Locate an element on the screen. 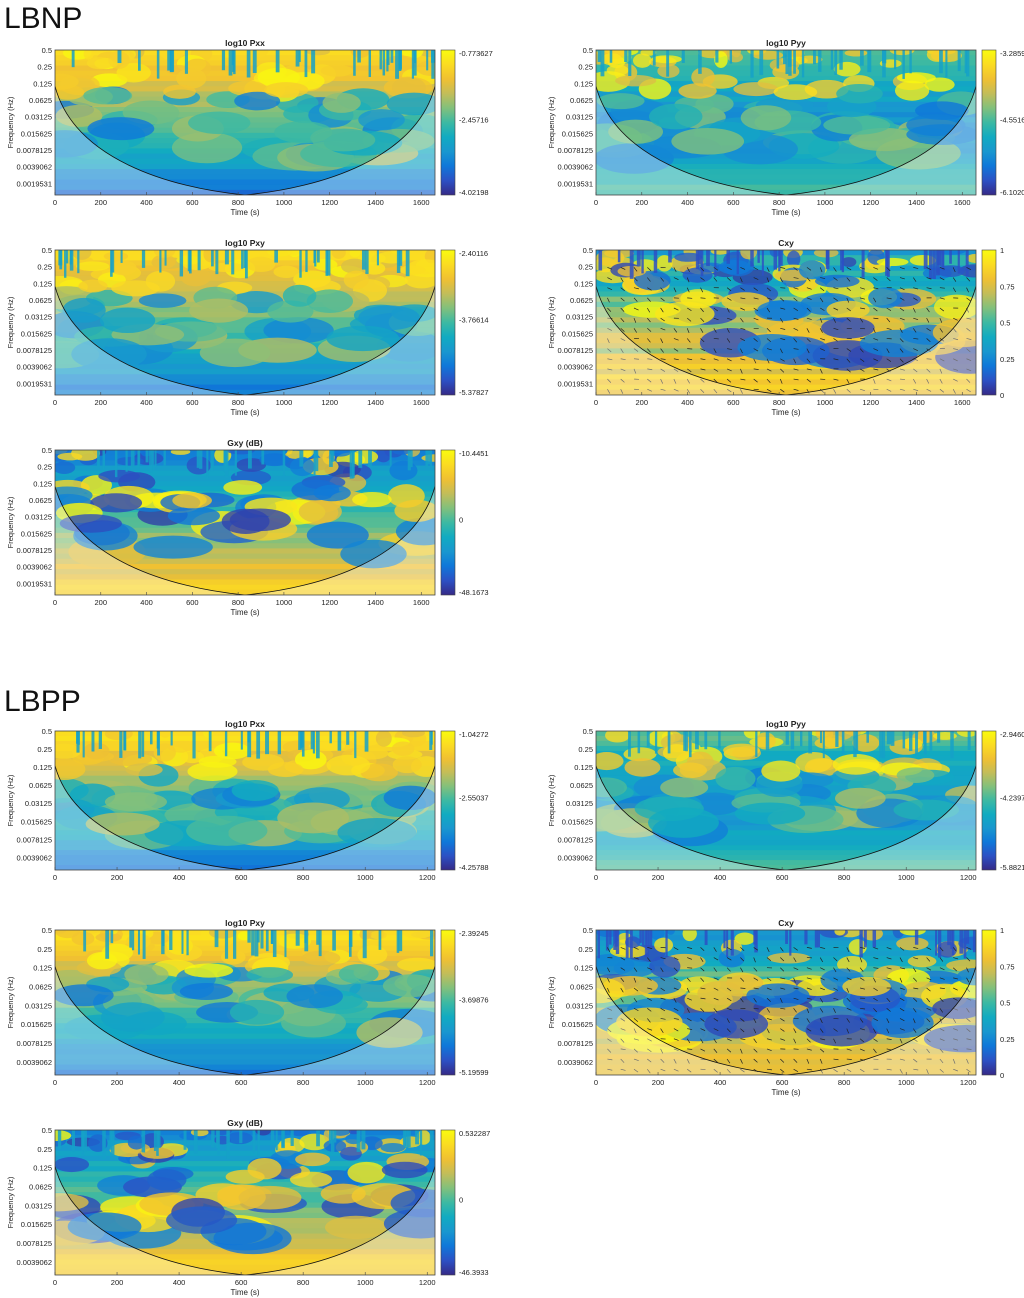 This screenshot has height=1298, width=1024. colorbar-tick-label: -48.1673 is located at coordinates (474, 592).